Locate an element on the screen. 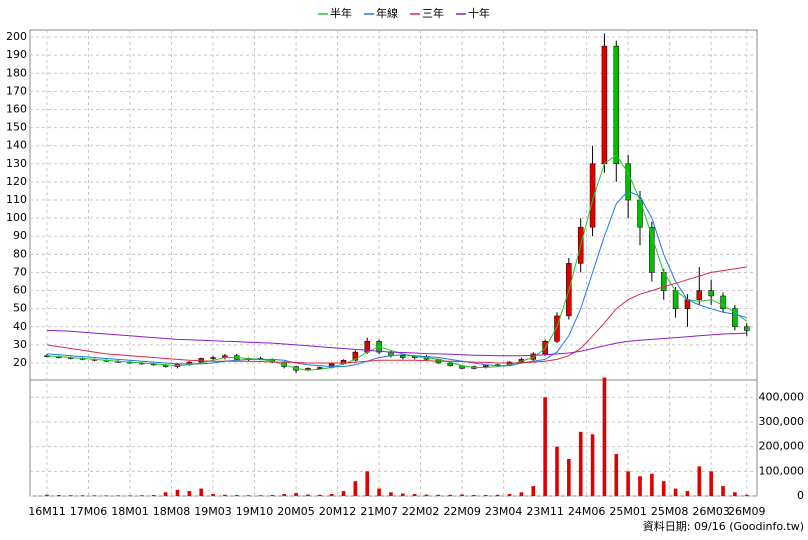 This screenshot has height=540, width=808. y-tick-label: 50 is located at coordinates (20, 308).